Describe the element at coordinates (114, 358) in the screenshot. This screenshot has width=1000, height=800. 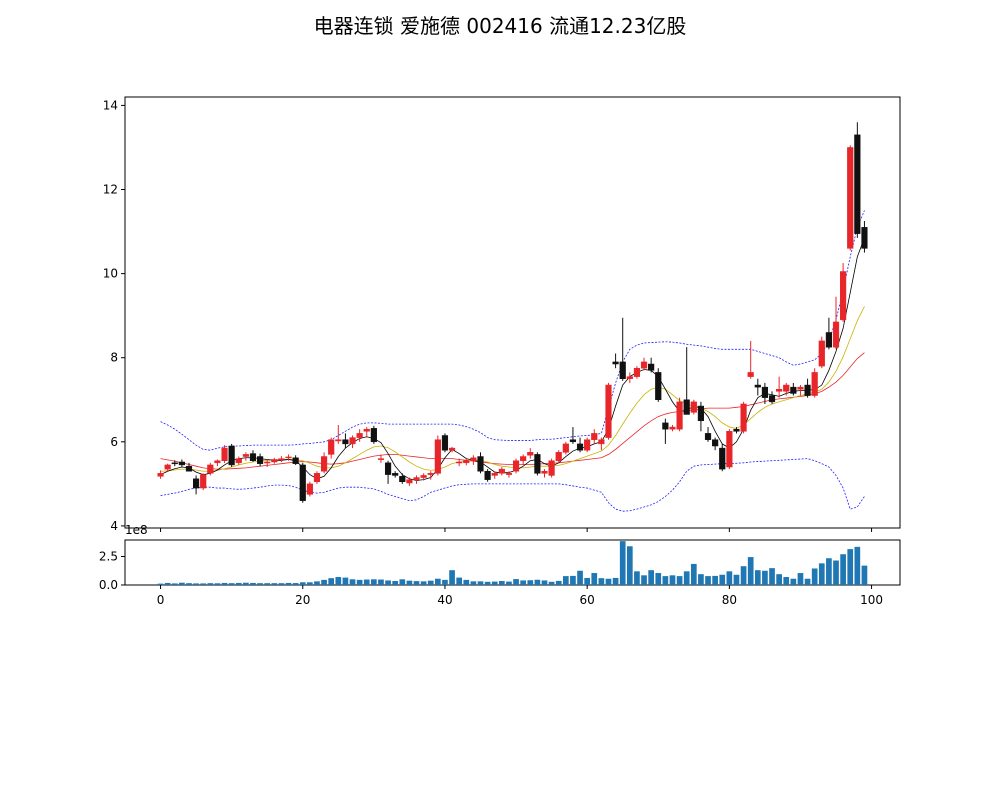
I see `price-y-tick-label: 8` at that location.